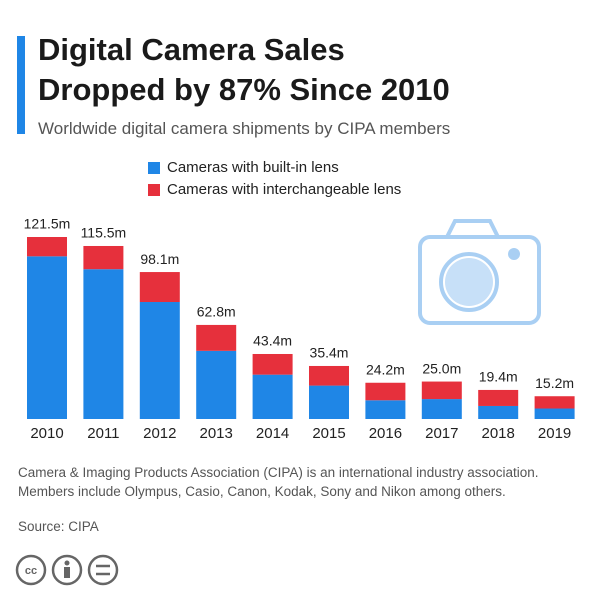 The height and width of the screenshot is (604, 604). Describe the element at coordinates (385, 433) in the screenshot. I see `x-tick-label: 2016` at that location.